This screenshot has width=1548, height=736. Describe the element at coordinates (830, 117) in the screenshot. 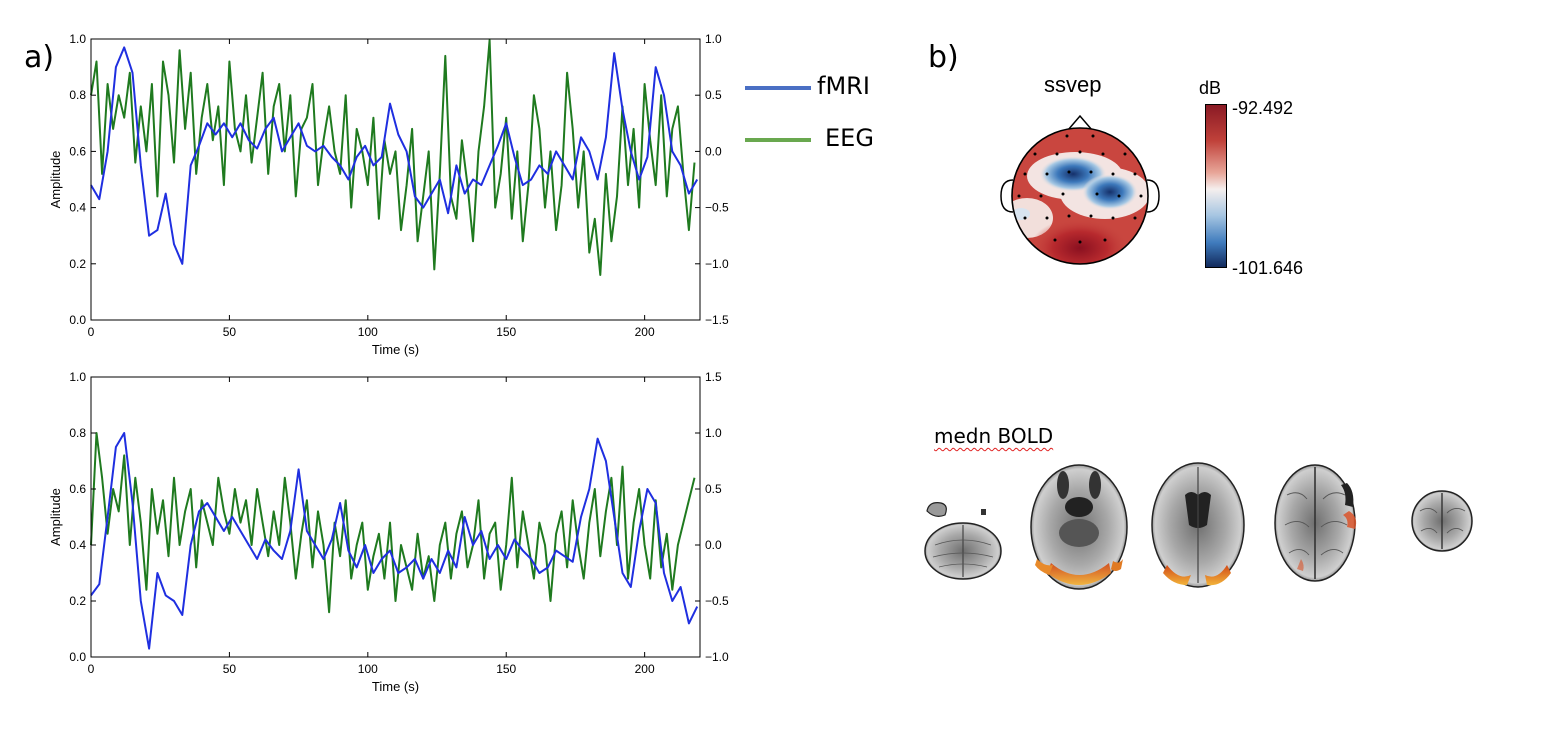

I see `legend: fMRI EEG` at that location.